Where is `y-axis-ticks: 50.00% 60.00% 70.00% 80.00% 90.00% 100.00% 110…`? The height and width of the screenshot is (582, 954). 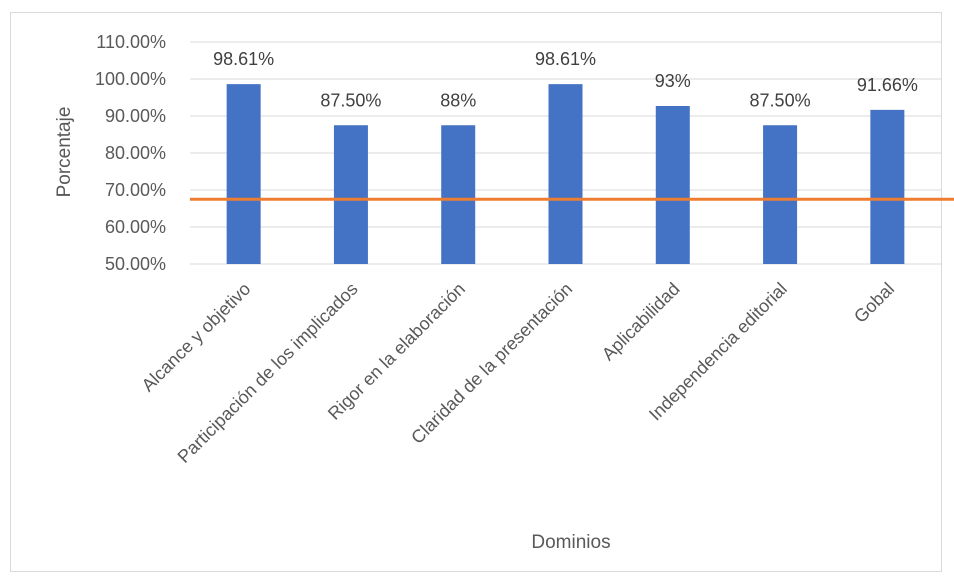 y-axis-ticks: 50.00% 60.00% 70.00% 80.00% 90.00% 100.00% 110… is located at coordinates (130, 153).